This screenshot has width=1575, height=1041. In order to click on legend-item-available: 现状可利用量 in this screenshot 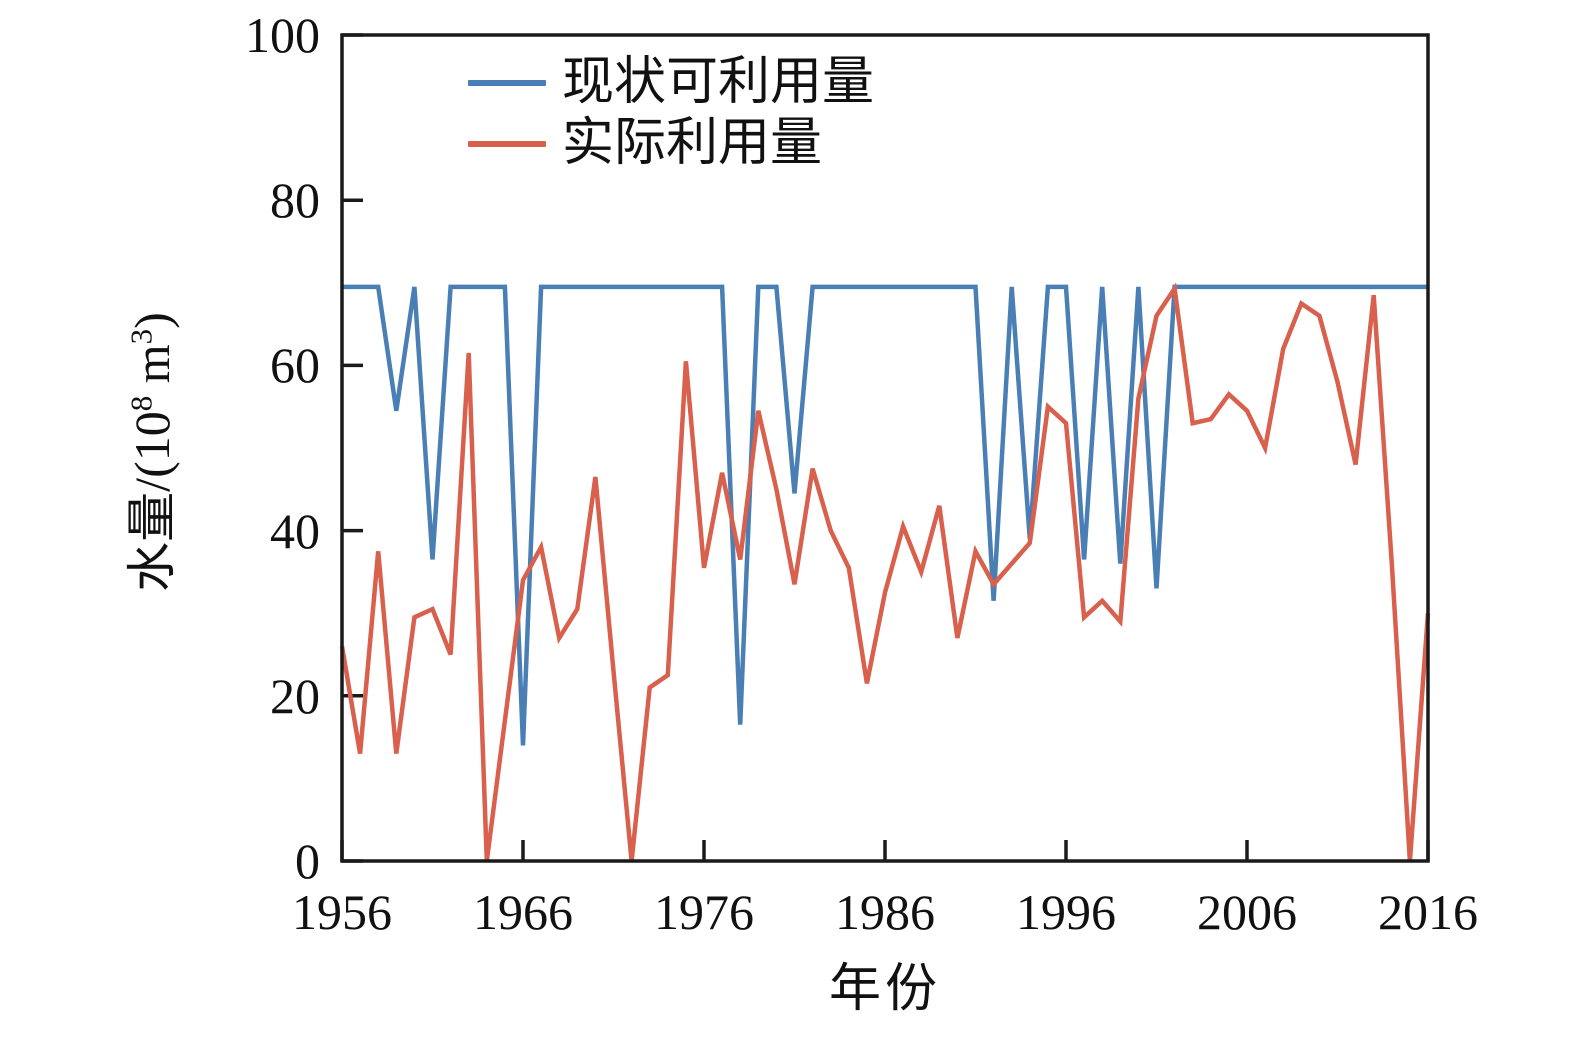, I will do `click(671, 82)`.